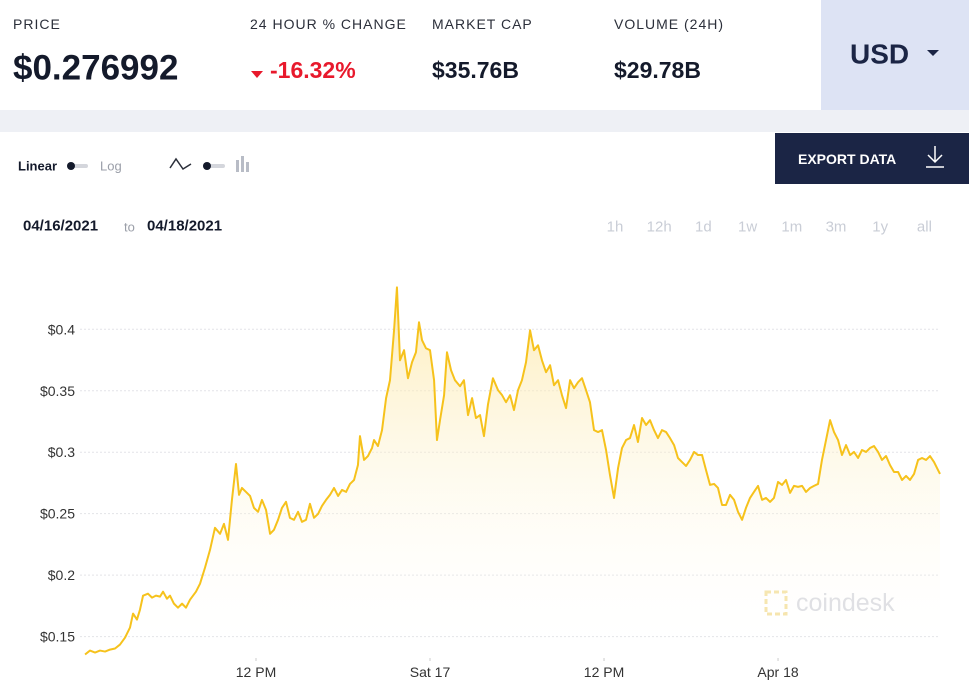 This screenshot has width=969, height=699. What do you see at coordinates (257, 74) in the screenshot?
I see `down-arrow` at bounding box center [257, 74].